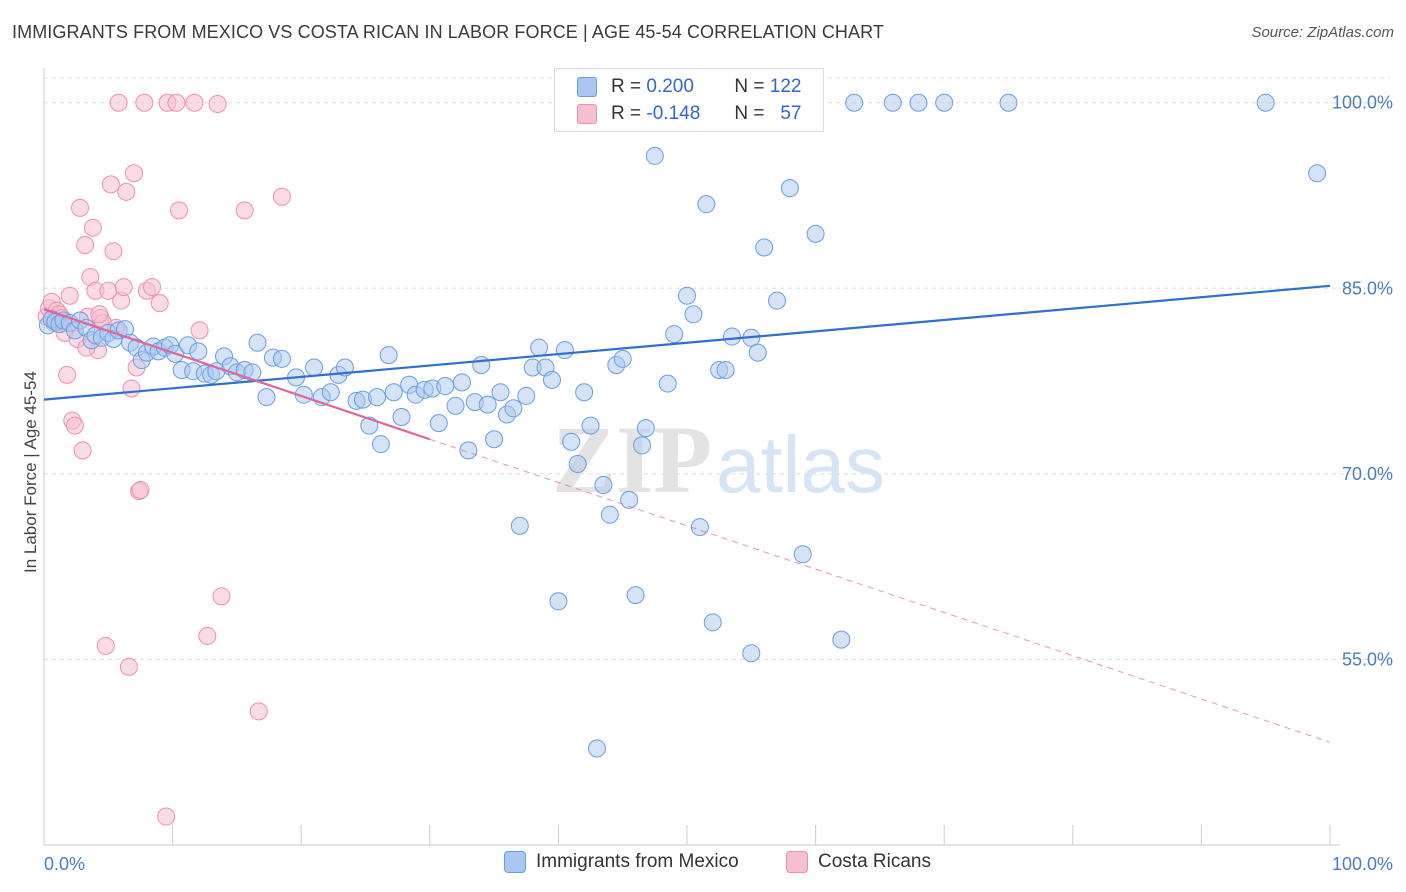  I want to click on legend-item-costa-rica: Costa Ricans, so click(858, 862).